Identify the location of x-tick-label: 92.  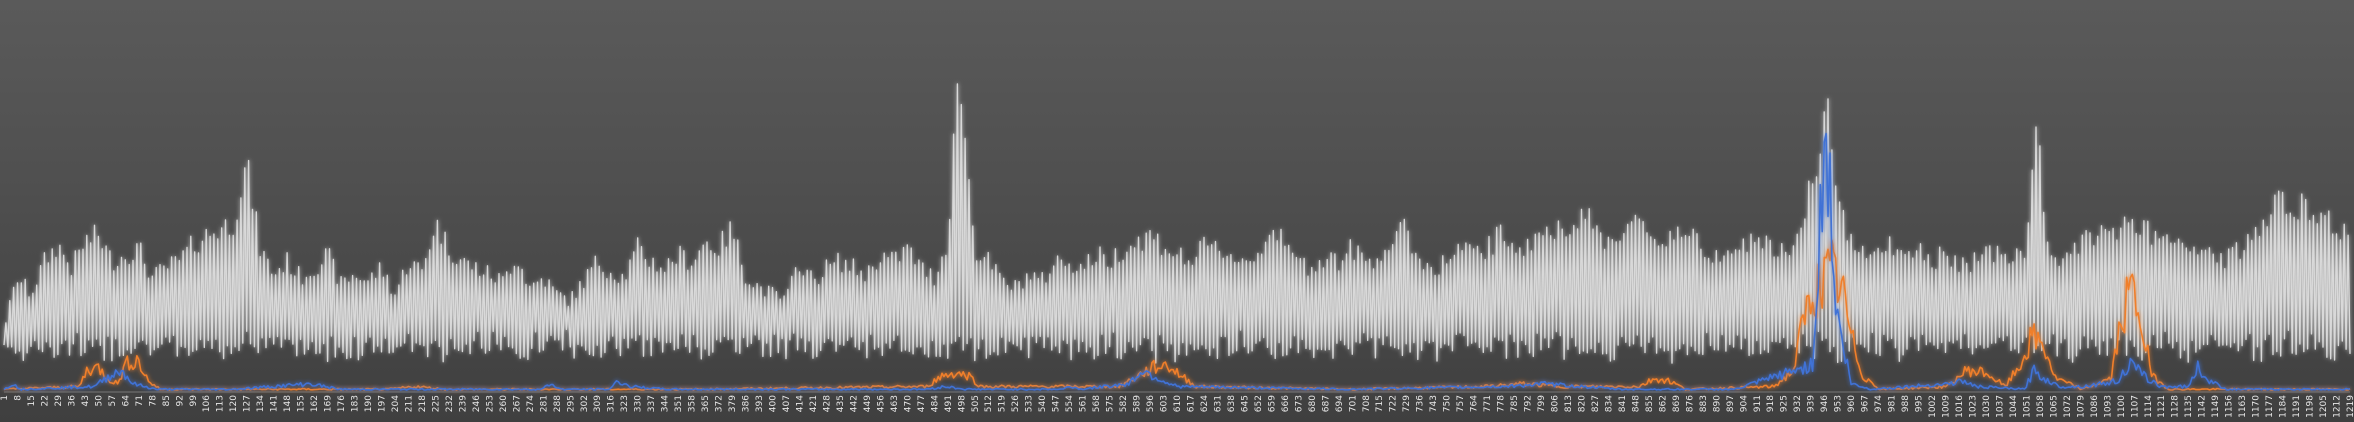
(180, 400).